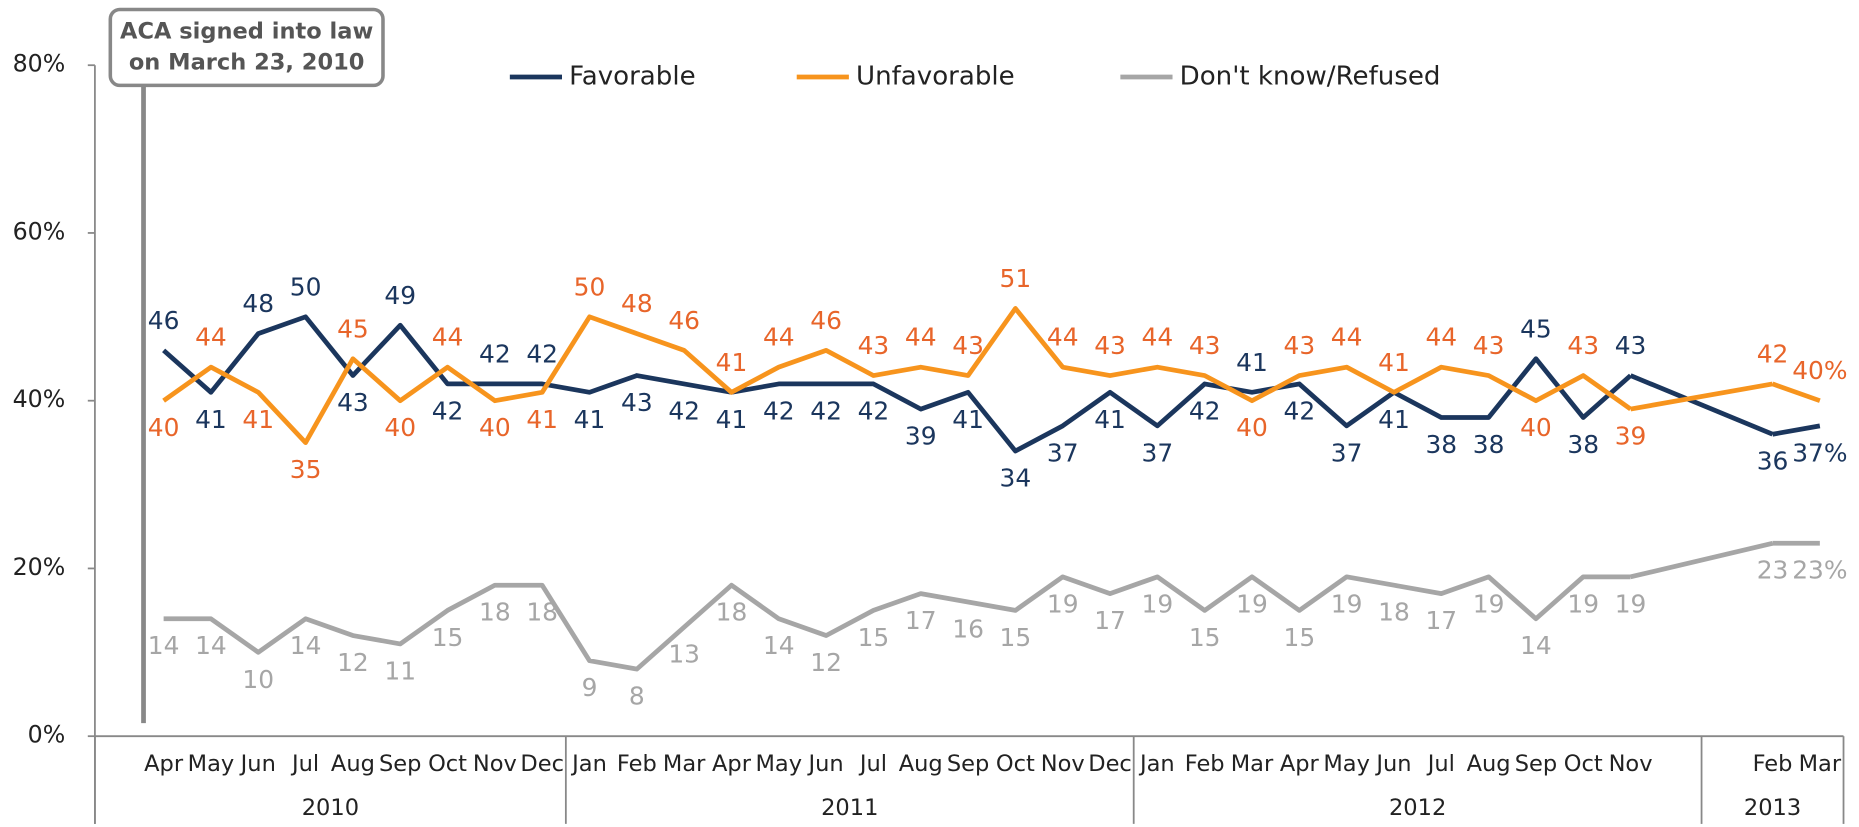  What do you see at coordinates (1773, 461) in the screenshot?
I see `data-label: 36` at bounding box center [1773, 461].